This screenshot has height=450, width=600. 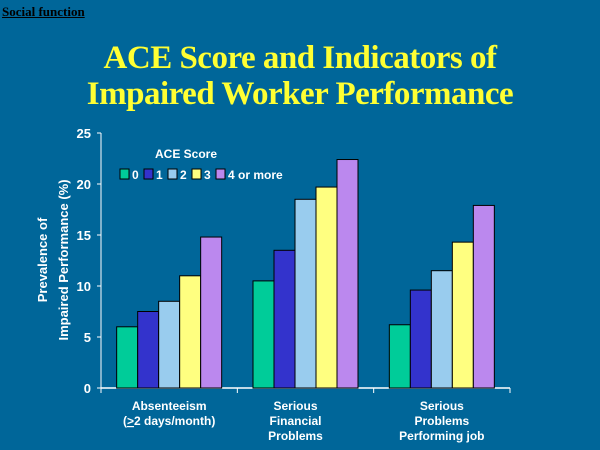 I want to click on y-axis-label-line-1: Prevalence of, so click(x=42, y=259).